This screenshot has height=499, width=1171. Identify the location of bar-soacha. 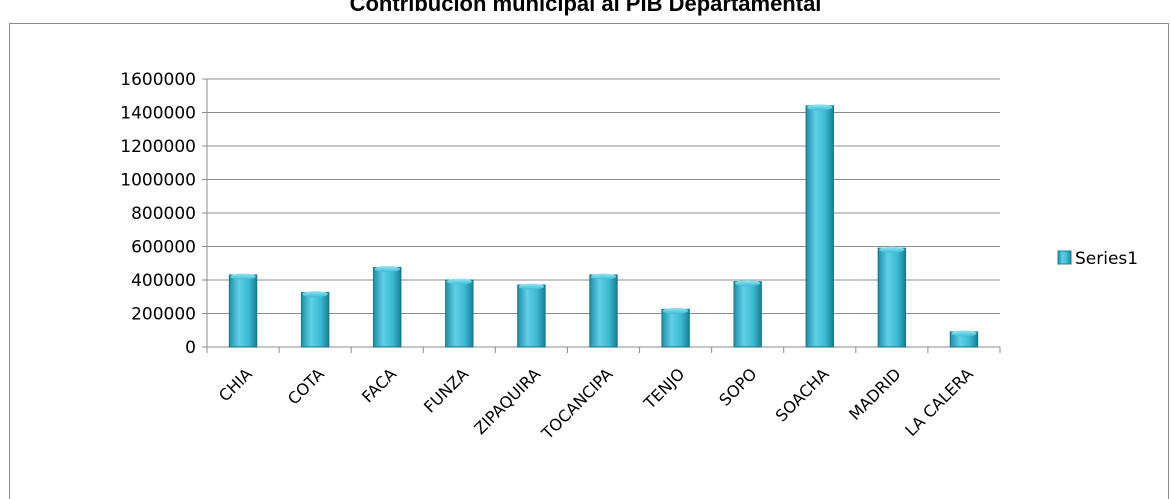
(819, 226).